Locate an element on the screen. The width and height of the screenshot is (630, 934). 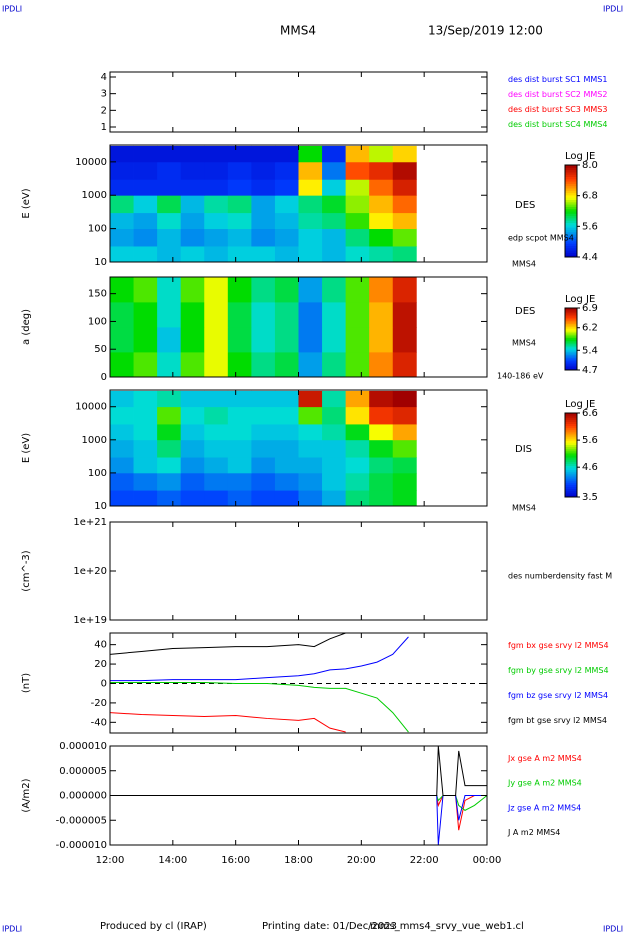
colorbar-frame is located at coordinates (571, 339).